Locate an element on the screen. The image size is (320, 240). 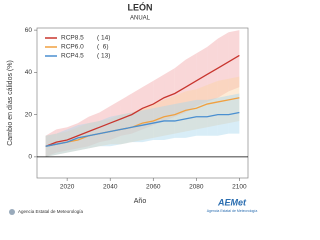
footer-logo is located at coordinates (12, 212).